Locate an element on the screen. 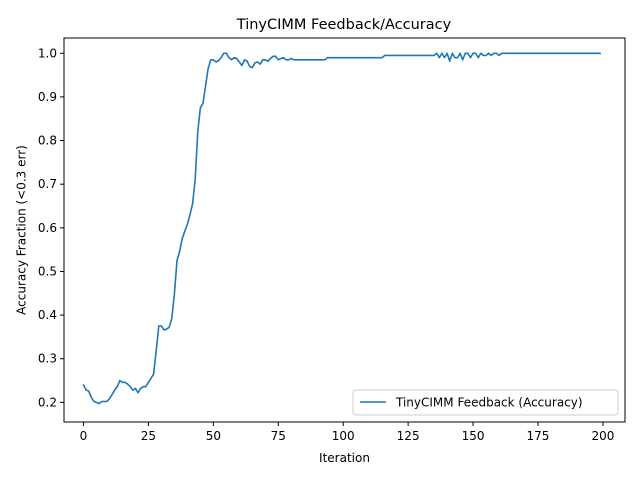  x-tick-label: 200 is located at coordinates (602, 436).